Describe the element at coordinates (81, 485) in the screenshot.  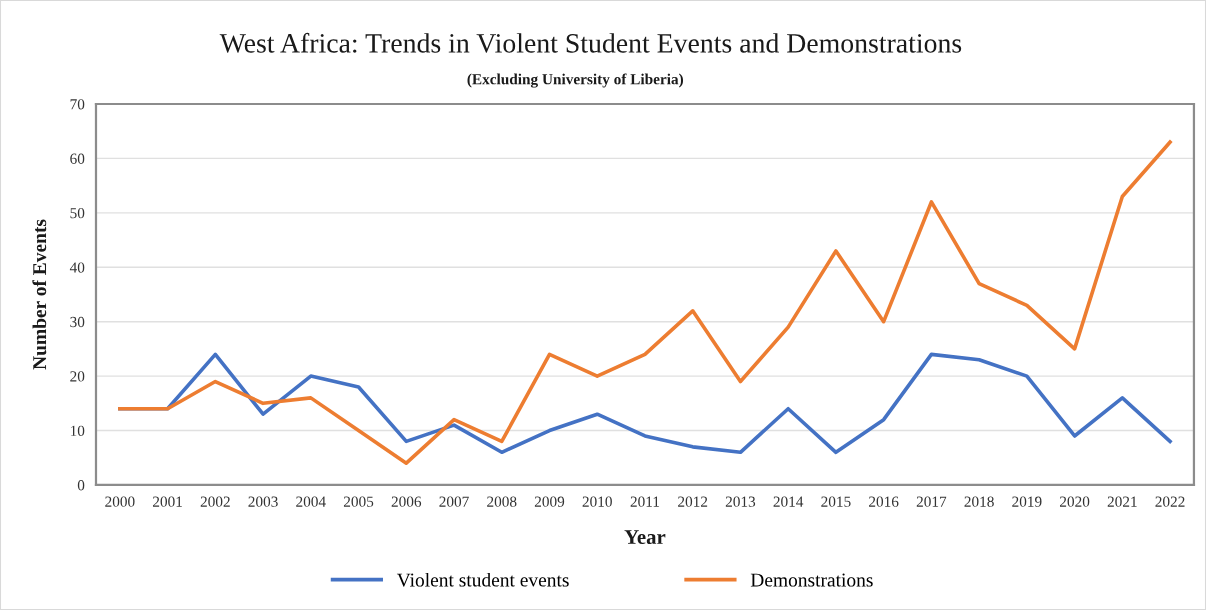
I see `y-tick-label: 0` at that location.